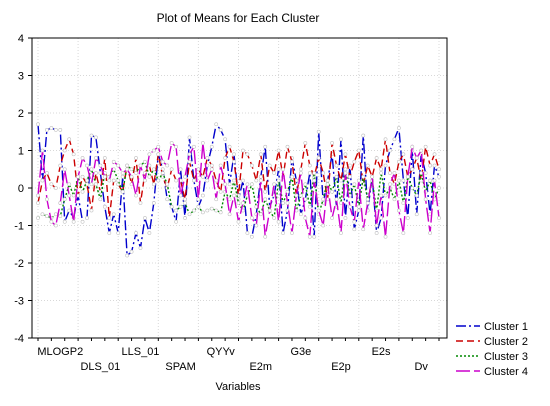 Image resolution: width=550 pixels, height=406 pixels. I want to click on x-tick-label: E2p, so click(341, 367).